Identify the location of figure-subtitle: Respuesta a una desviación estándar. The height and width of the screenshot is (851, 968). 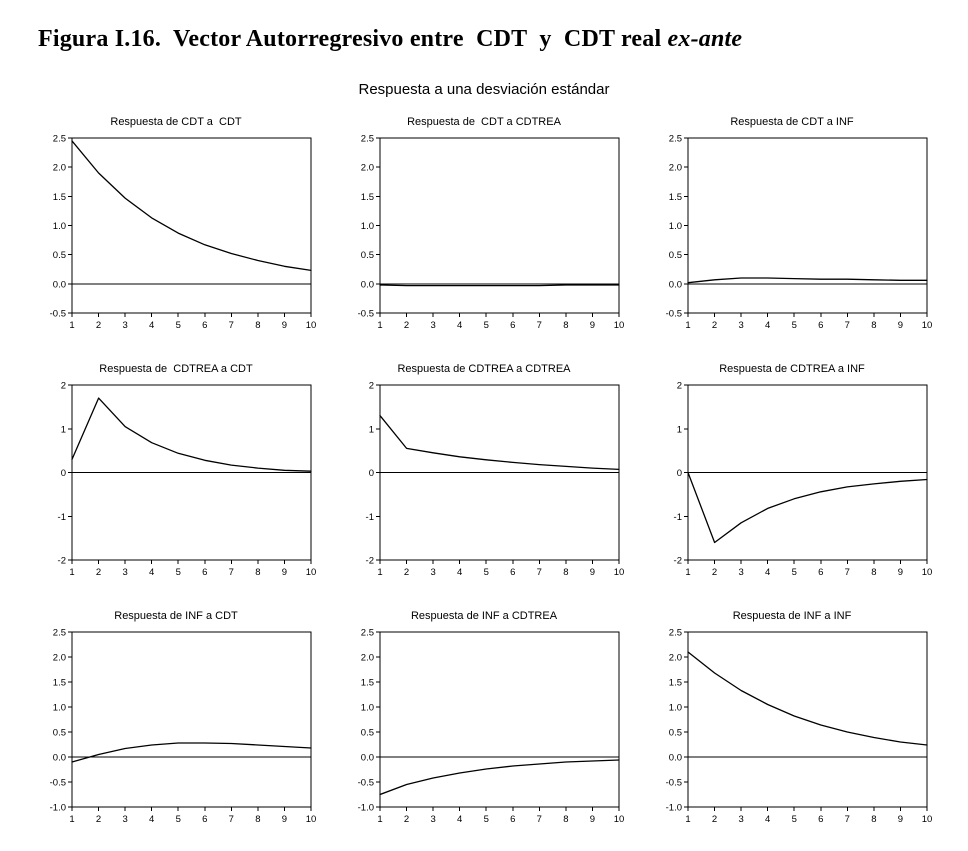
(484, 89).